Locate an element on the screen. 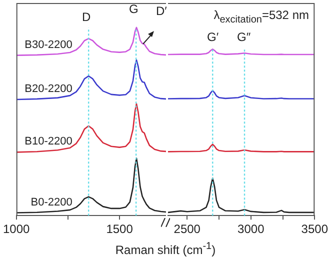 This screenshot has width=331, height=263. text: G′ is located at coordinates (213, 37).